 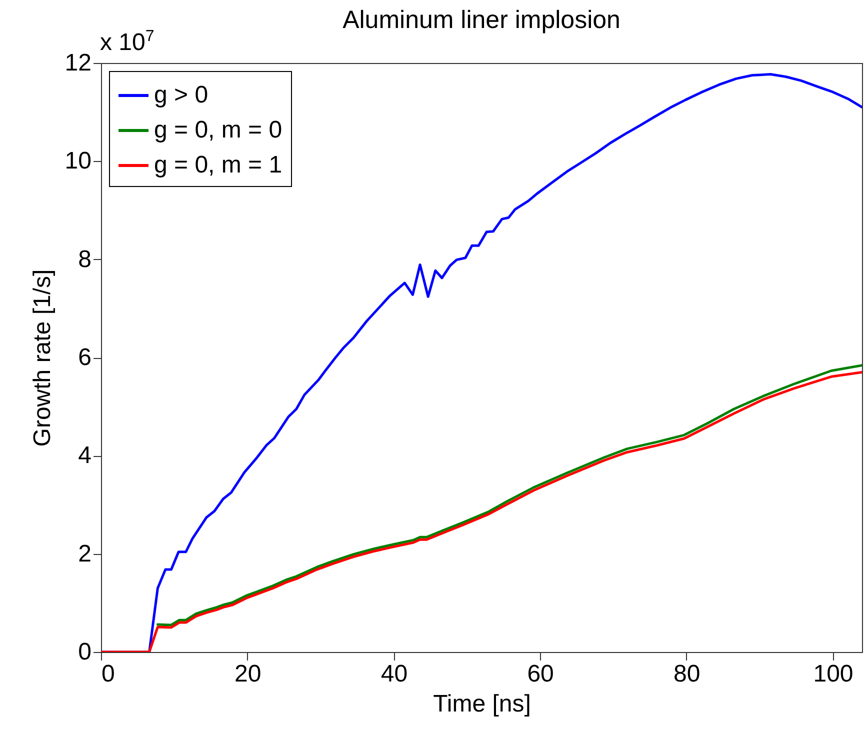 I want to click on x-tick-label: 100, so click(x=833, y=674).